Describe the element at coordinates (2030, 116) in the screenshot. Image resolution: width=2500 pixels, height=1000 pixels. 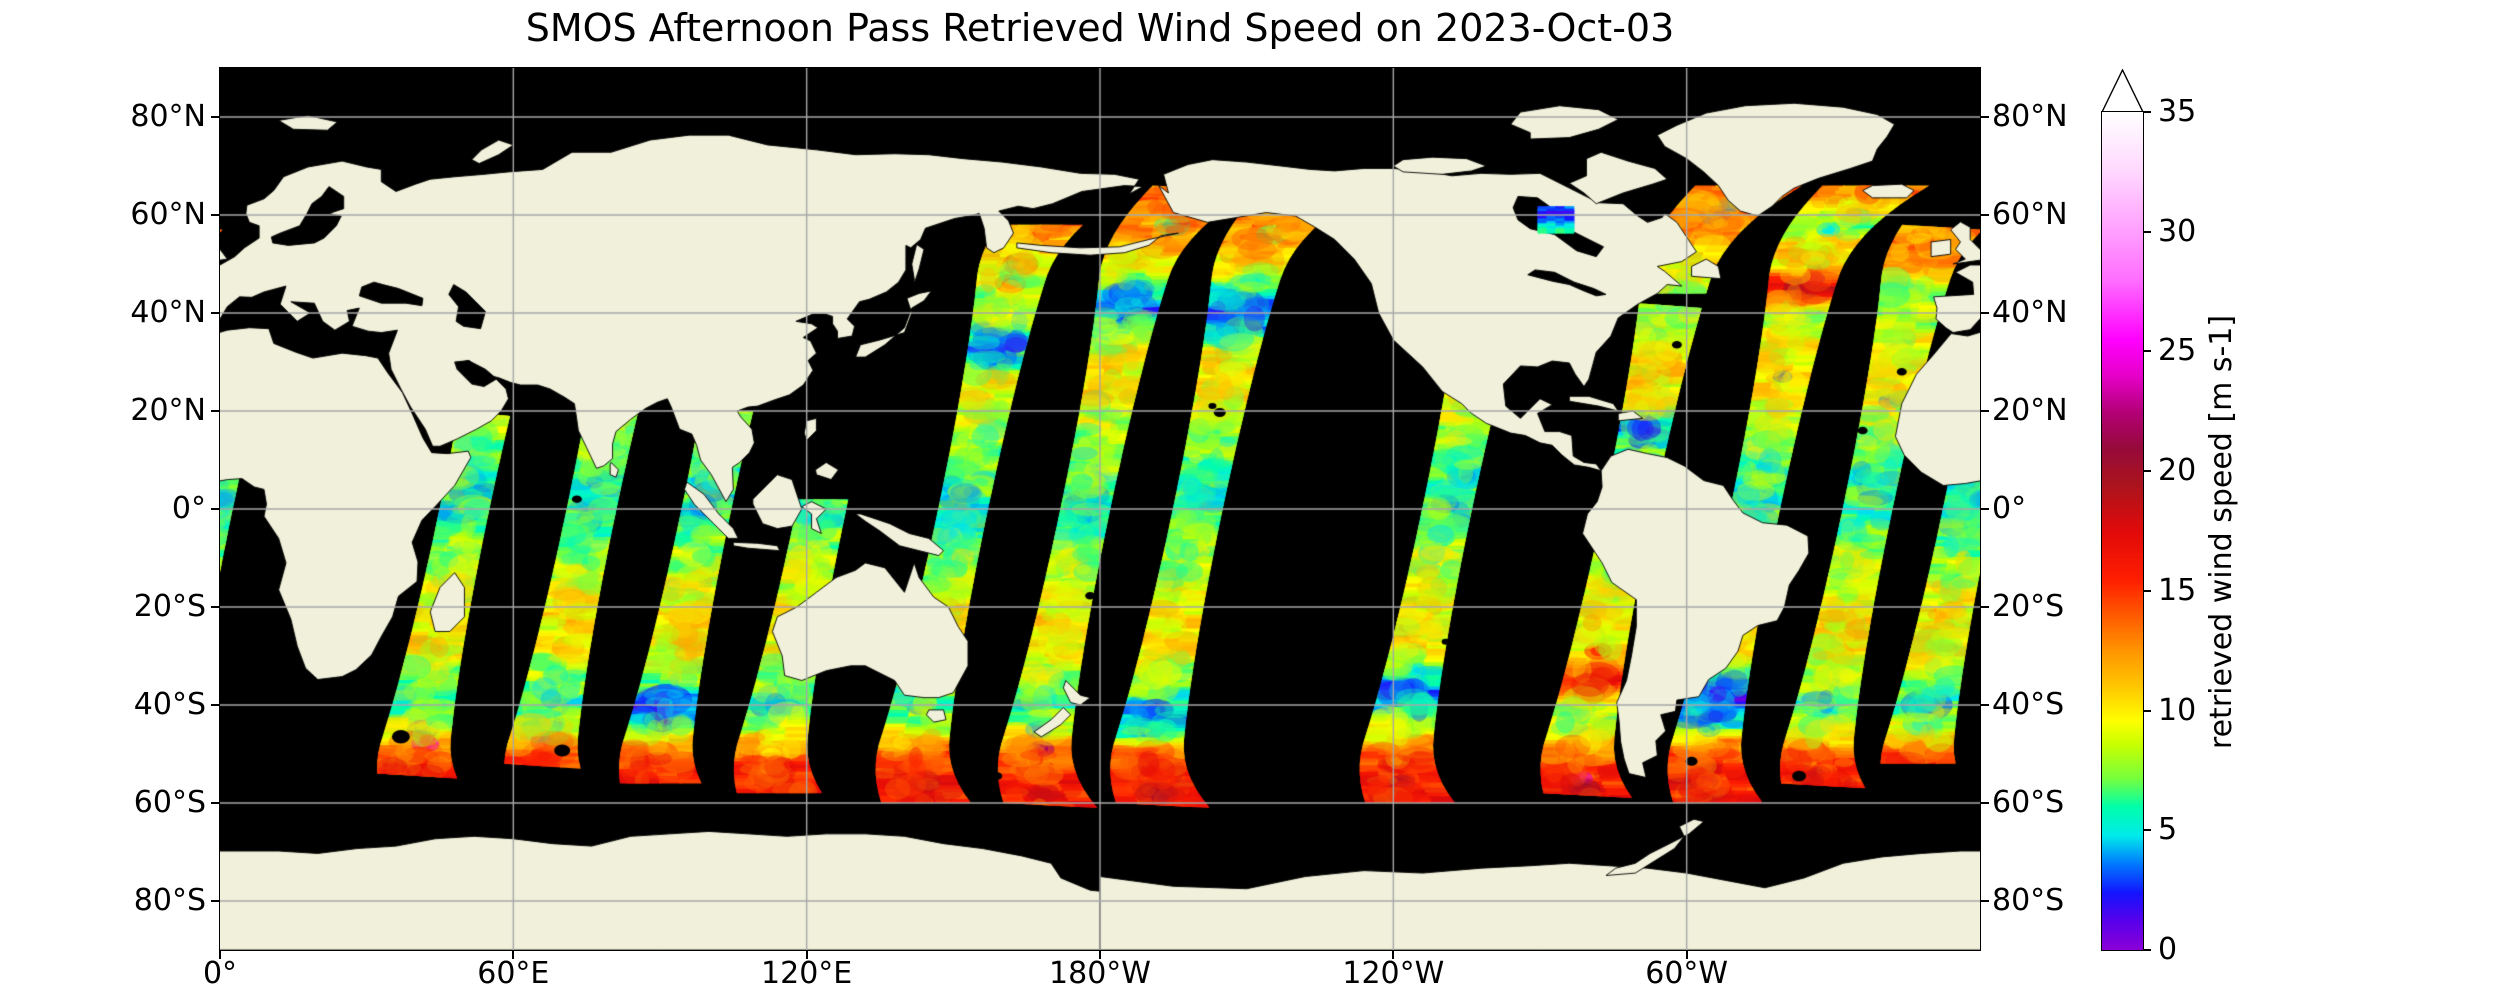
I see `lat-tick-label-right: 80°N` at that location.